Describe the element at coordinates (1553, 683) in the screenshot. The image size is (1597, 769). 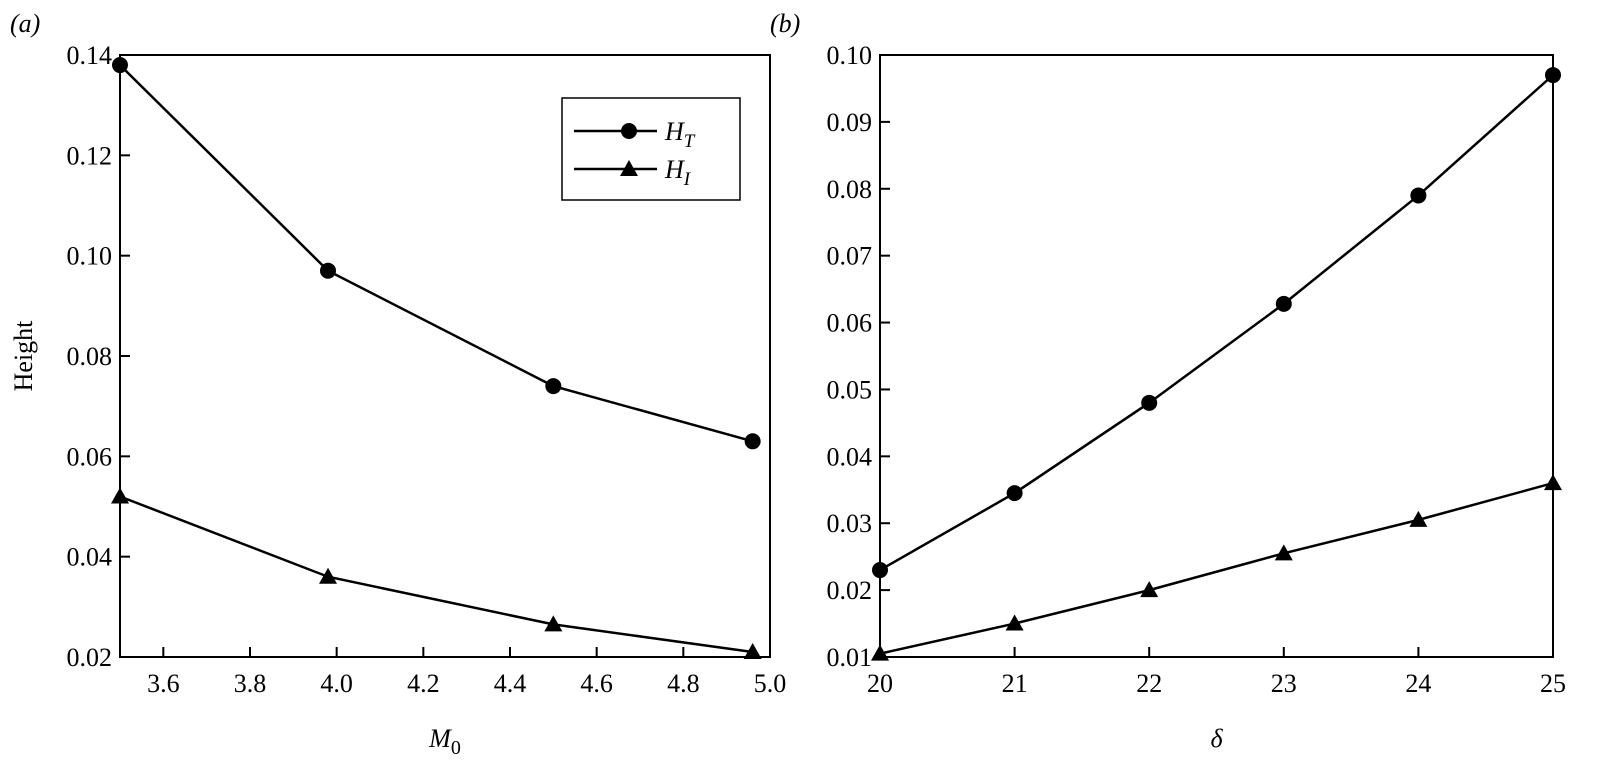
I see `x-tick-label: 25` at that location.